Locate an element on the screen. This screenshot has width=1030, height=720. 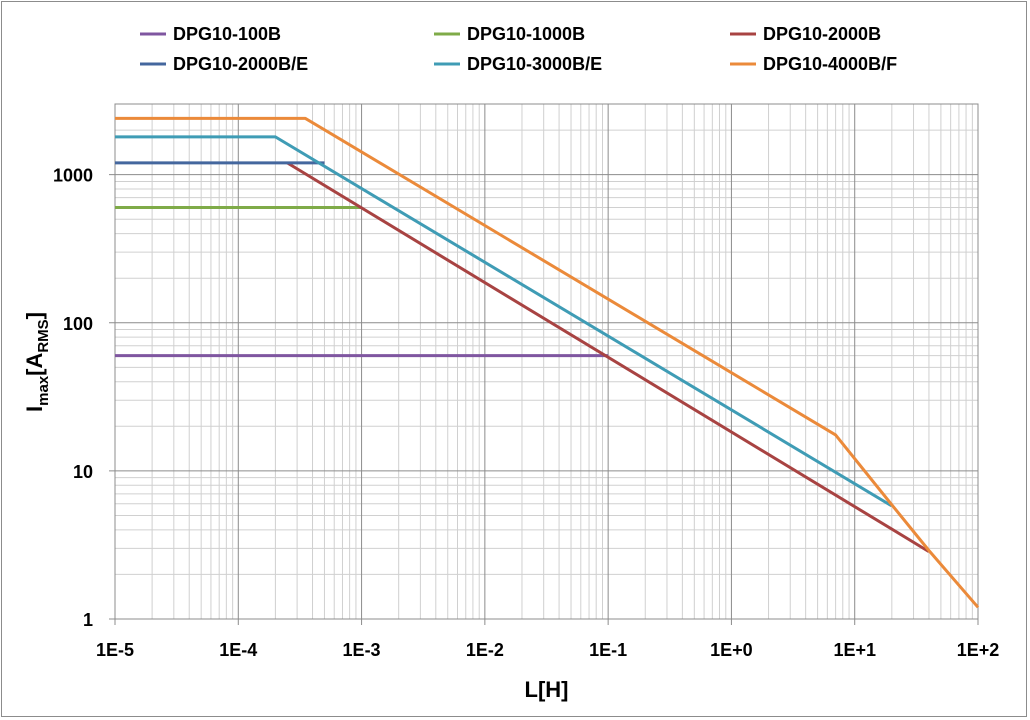
x-axis-ticks: 1E-5 1E-4 1E-3 1E-2 1E-1 1E+0 1E+1 1E+2 is located at coordinates (547, 650).